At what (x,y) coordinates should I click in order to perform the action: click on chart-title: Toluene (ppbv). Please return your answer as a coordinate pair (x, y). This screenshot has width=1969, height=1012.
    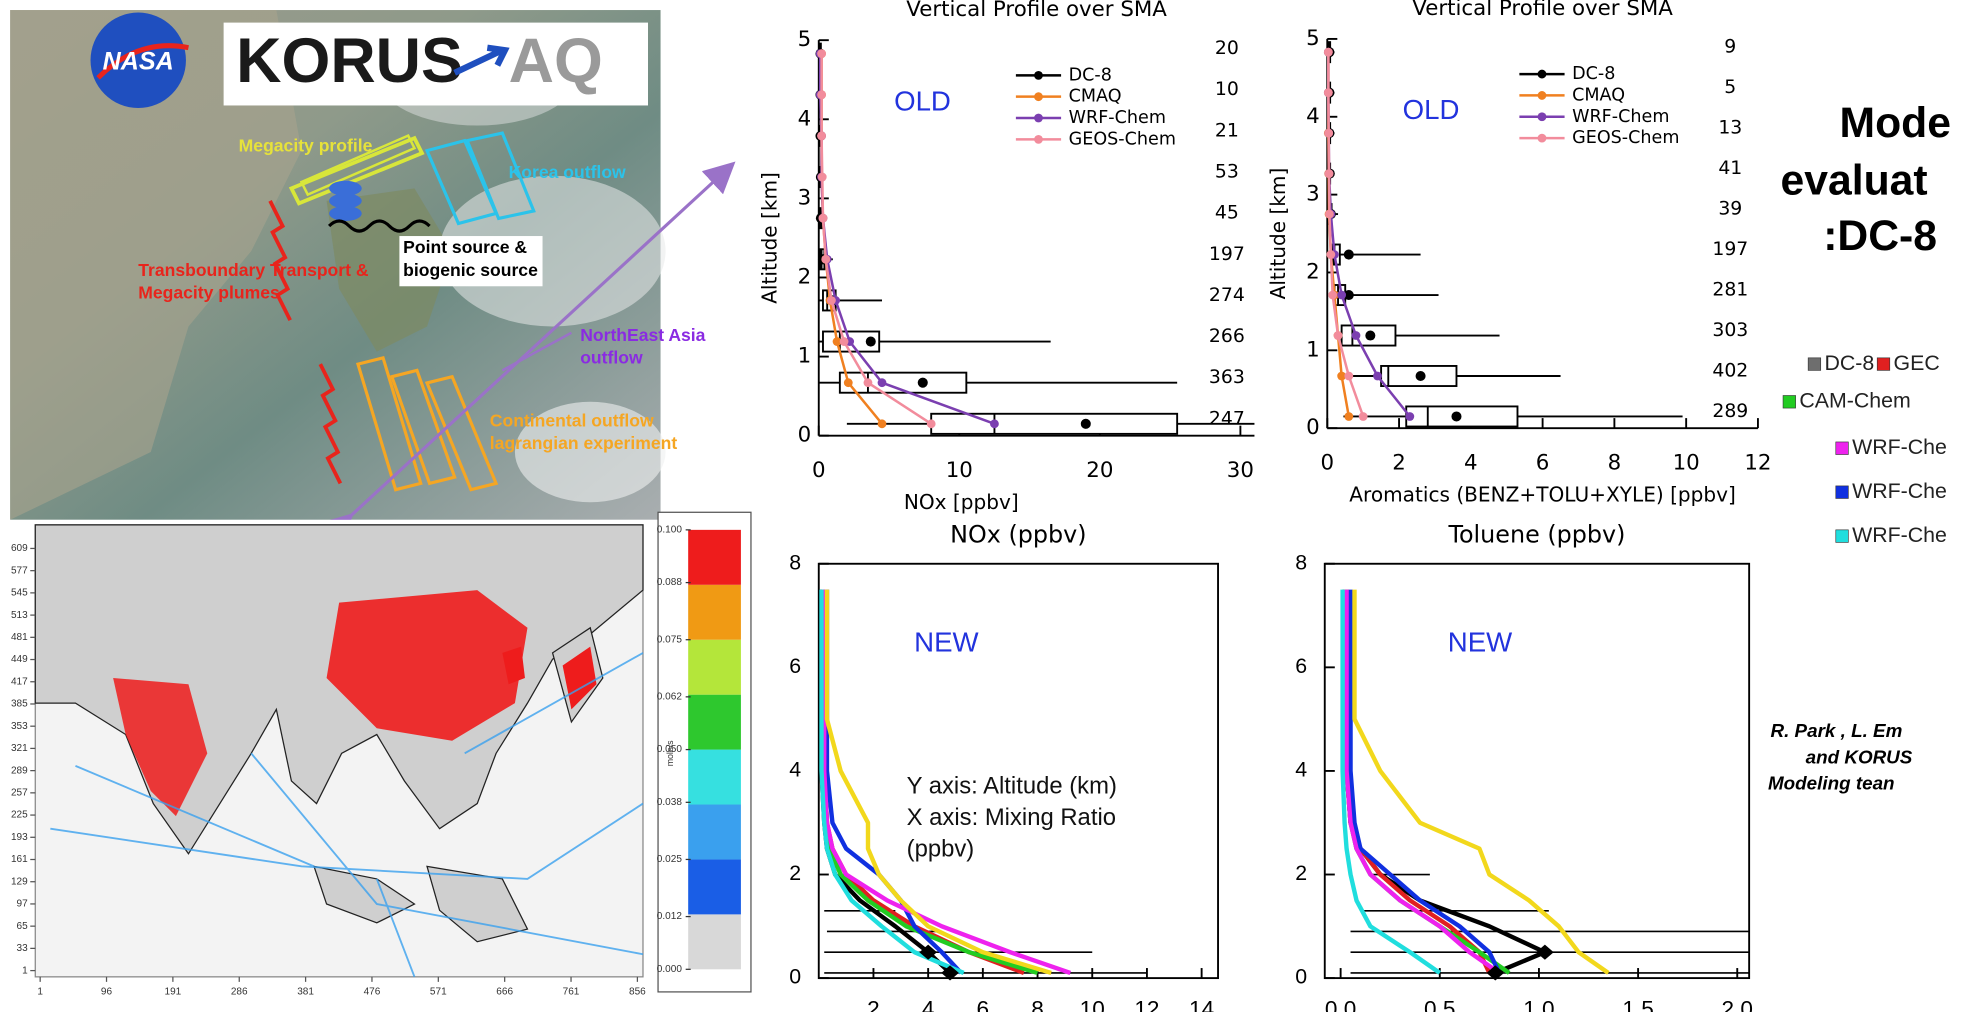
    Looking at the image, I should click on (1536, 535).